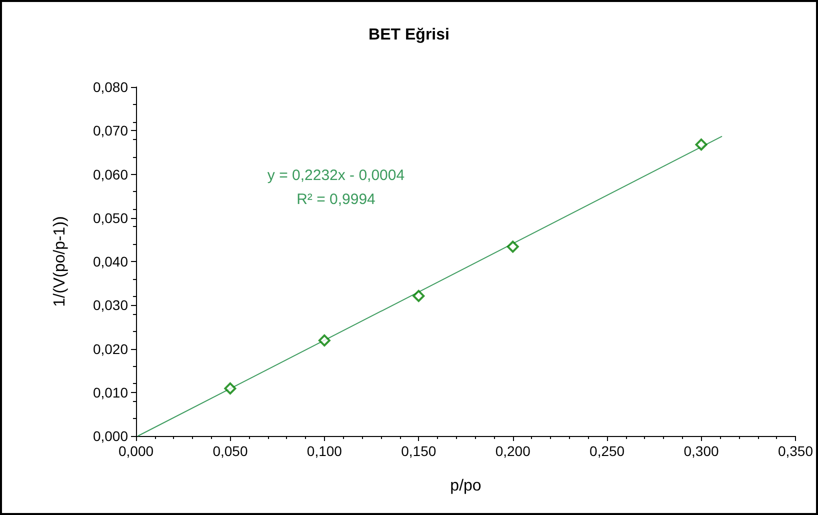 The width and height of the screenshot is (818, 515). What do you see at coordinates (513, 451) in the screenshot?
I see `x-tick-label: 0,200` at bounding box center [513, 451].